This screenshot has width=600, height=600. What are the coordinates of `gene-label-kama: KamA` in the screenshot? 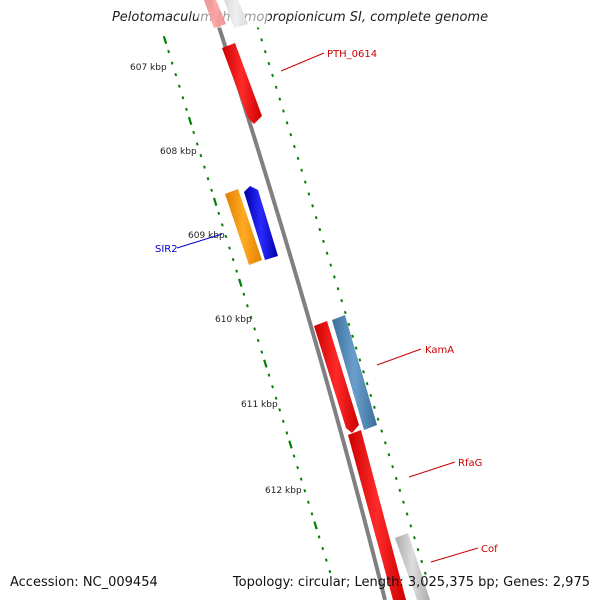 It's located at (439, 350).